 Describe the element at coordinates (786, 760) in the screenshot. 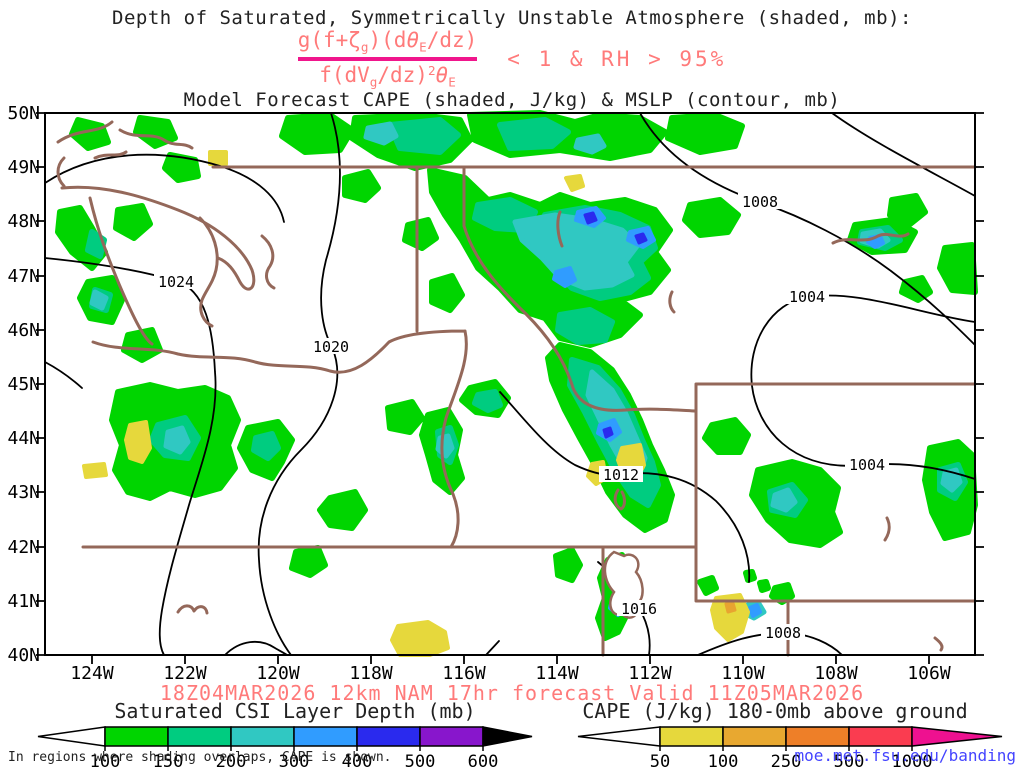

I see `colorbar-tick-label: 250` at that location.